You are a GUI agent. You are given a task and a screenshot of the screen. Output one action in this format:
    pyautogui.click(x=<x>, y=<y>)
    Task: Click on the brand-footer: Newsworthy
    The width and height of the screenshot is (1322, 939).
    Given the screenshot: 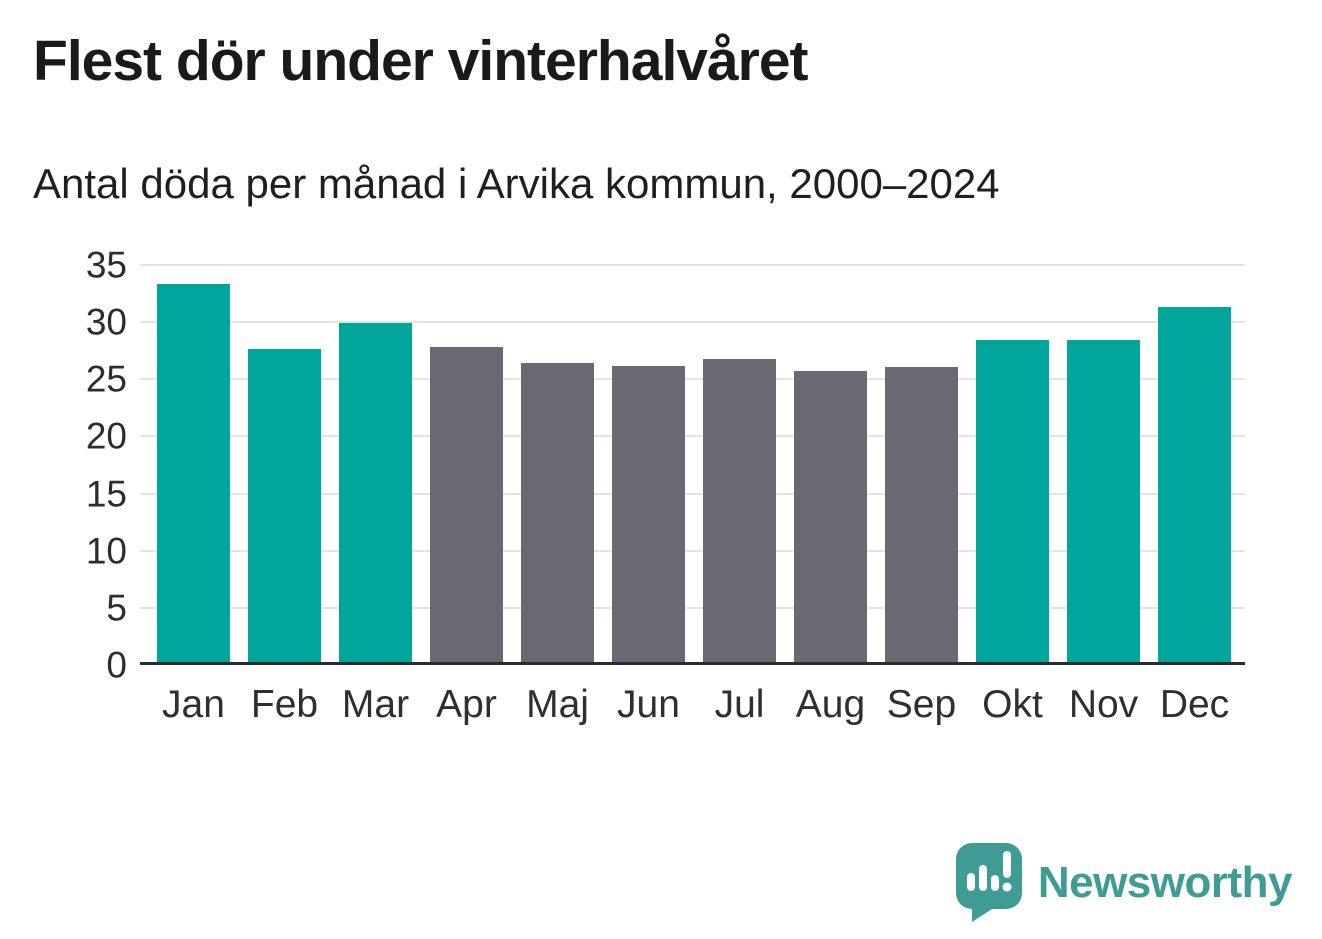 What is the action you would take?
    pyautogui.click(x=1124, y=882)
    